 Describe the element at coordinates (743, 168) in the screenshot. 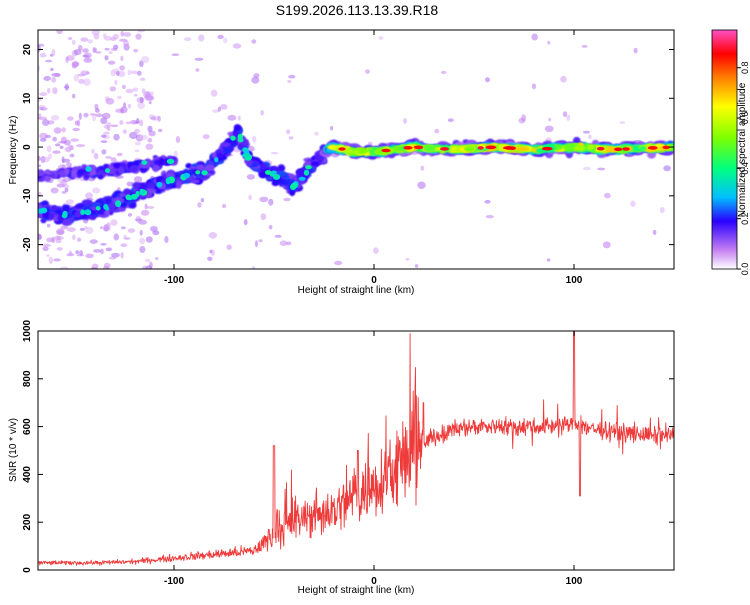

I see `colorbar-ticks: 0.0 0.2 0.4 0.6 0.8` at that location.